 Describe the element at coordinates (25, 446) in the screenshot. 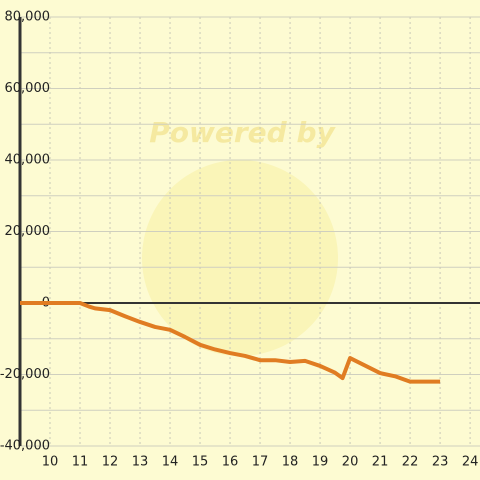

I see `y-tick-label: -40,000` at that location.